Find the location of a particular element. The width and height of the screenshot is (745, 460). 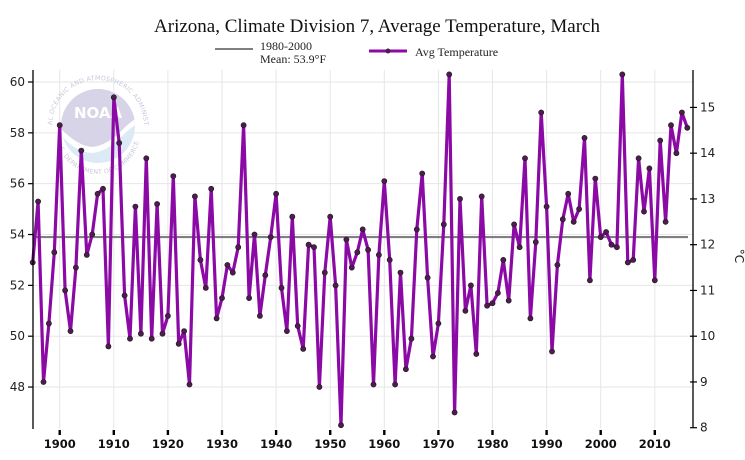

legend-avg-label: Avg Temperature is located at coordinates (456, 52).